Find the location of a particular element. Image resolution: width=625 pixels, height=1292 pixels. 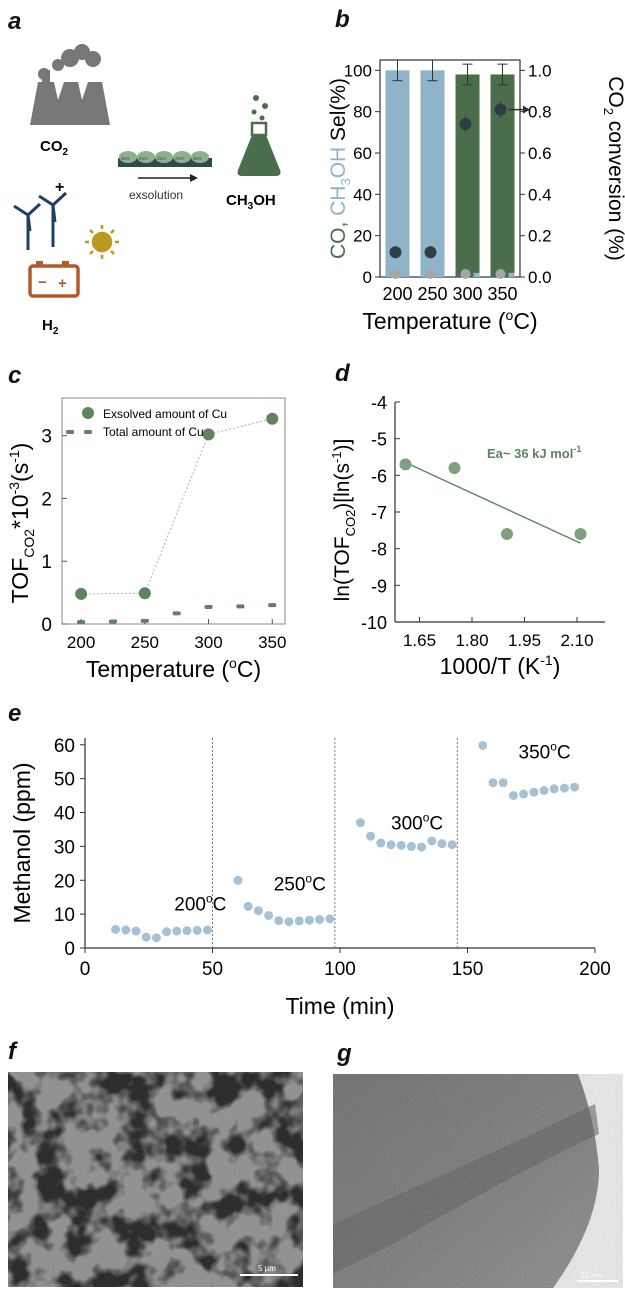

x-axis-label: 1000/T (K-1) is located at coordinates (500, 665).